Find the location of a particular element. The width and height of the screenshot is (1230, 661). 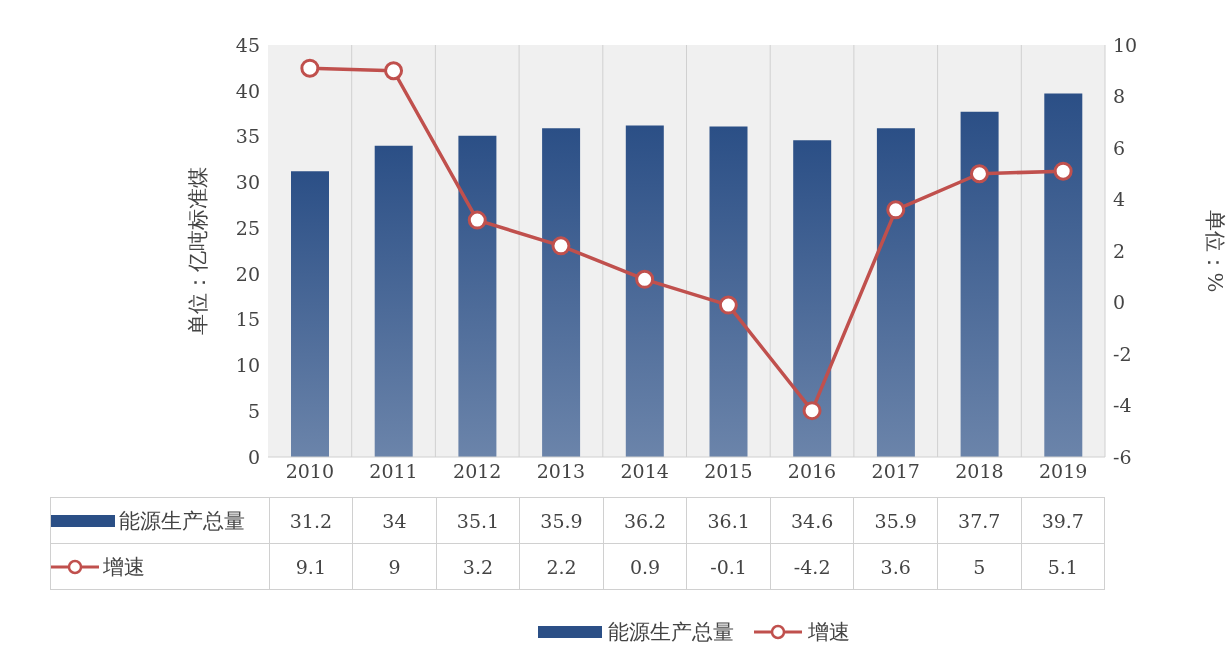

y2-tick-label: 2 is located at coordinates (1119, 250).